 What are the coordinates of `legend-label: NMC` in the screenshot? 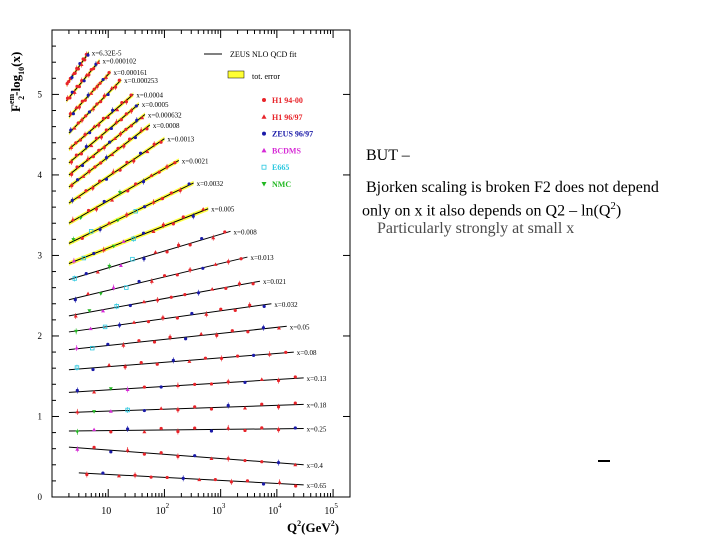 It's located at (281, 184).